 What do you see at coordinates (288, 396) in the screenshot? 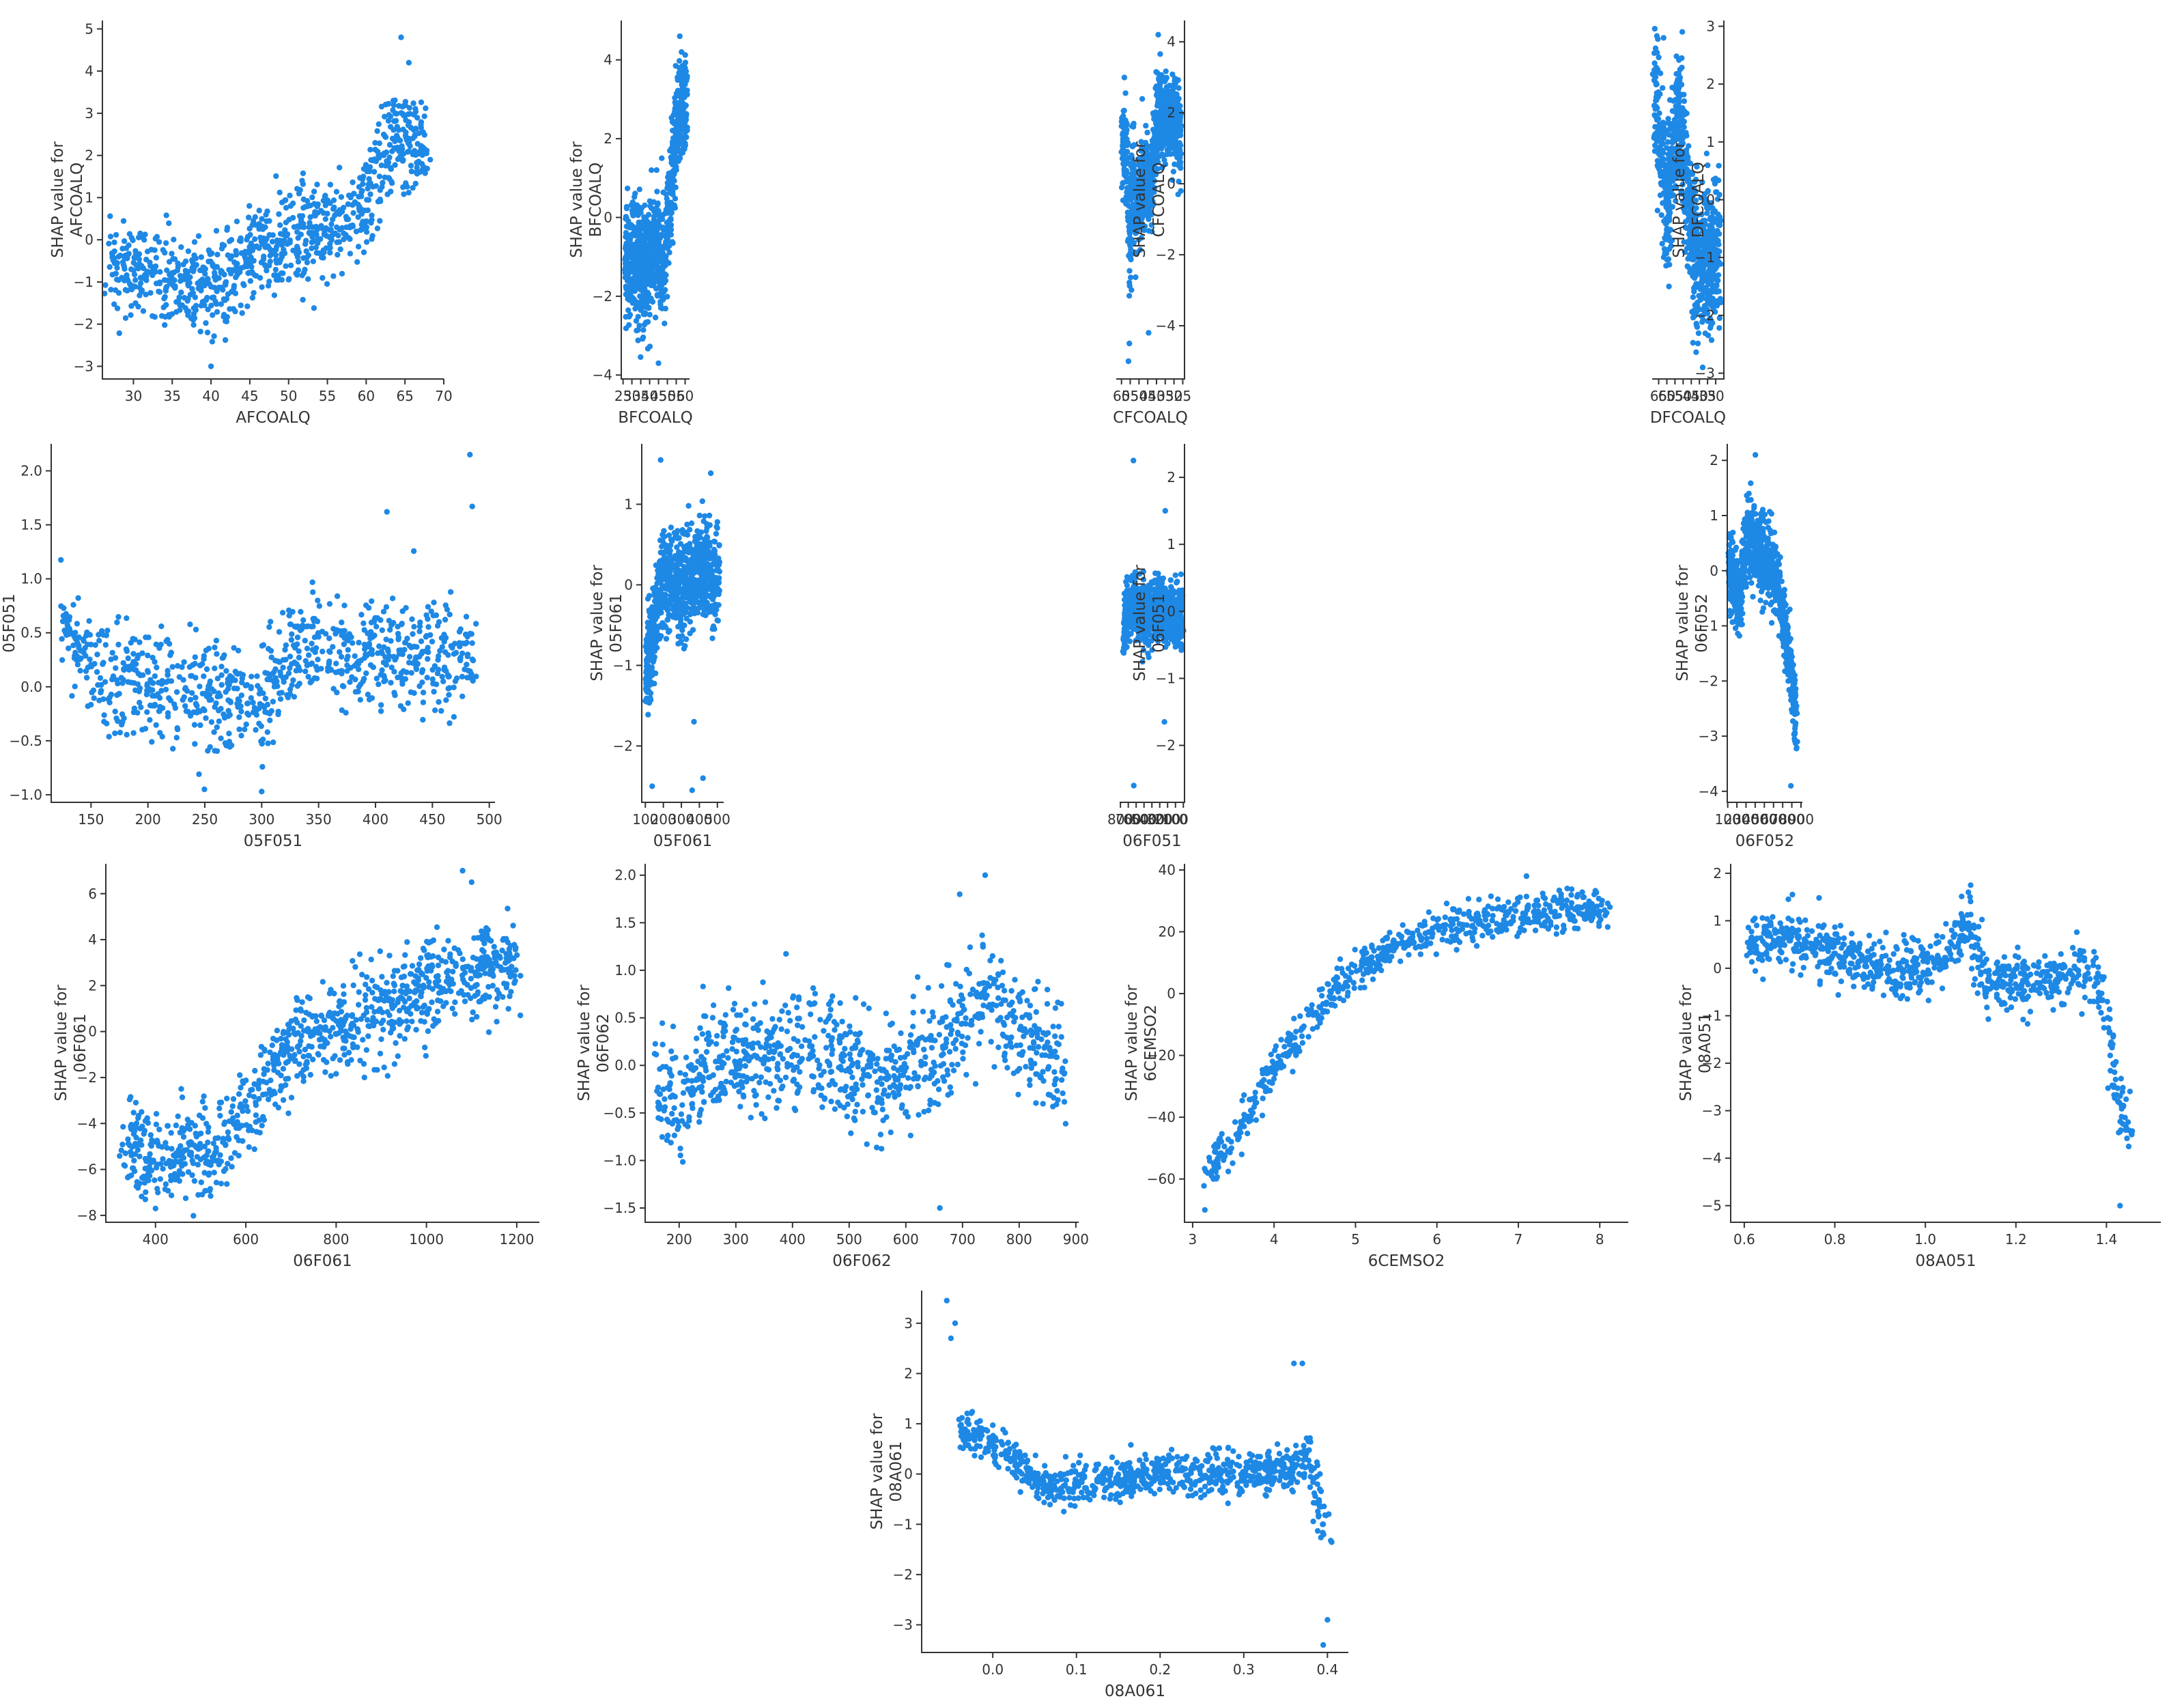
I see `x-tick-label: 50` at bounding box center [288, 396].